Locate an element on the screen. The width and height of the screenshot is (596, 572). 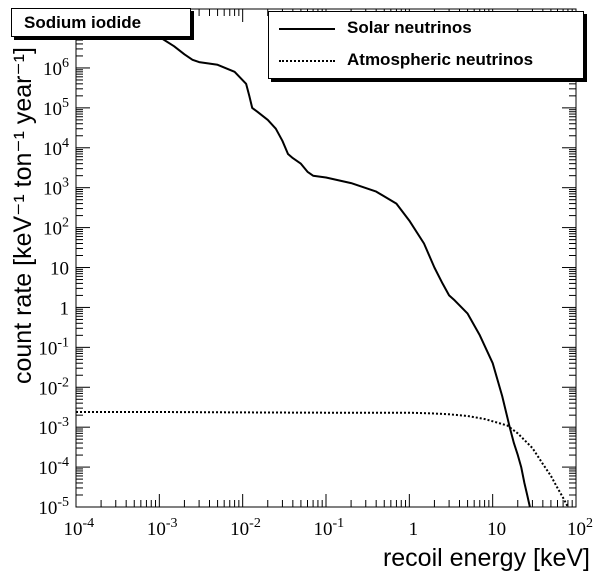
x-tick-label: 1 is located at coordinates (414, 529).